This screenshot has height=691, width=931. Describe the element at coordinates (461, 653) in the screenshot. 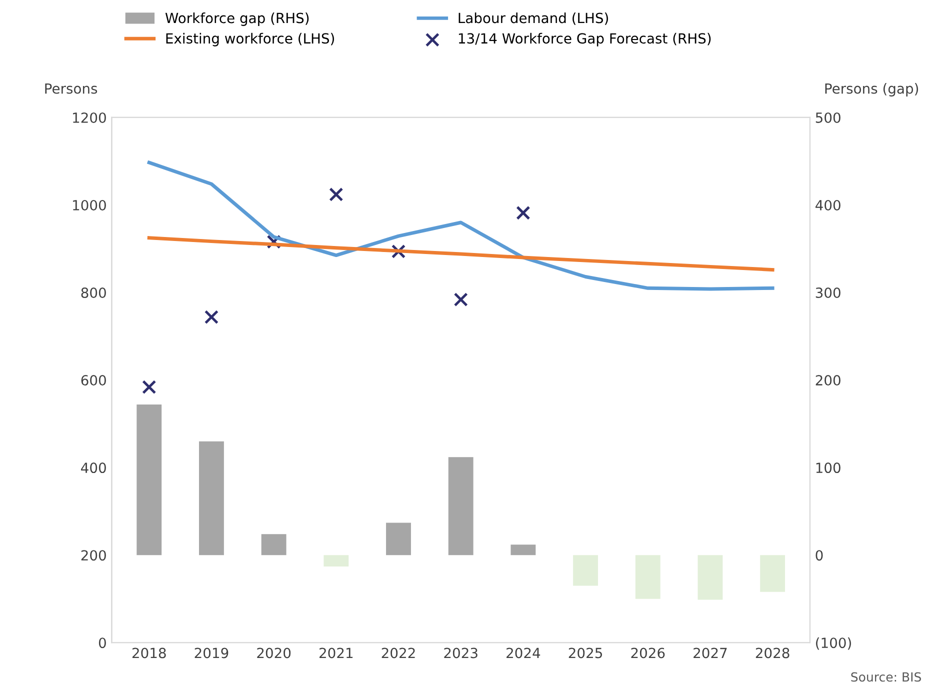

I see `x-tick-label: 2023` at that location.